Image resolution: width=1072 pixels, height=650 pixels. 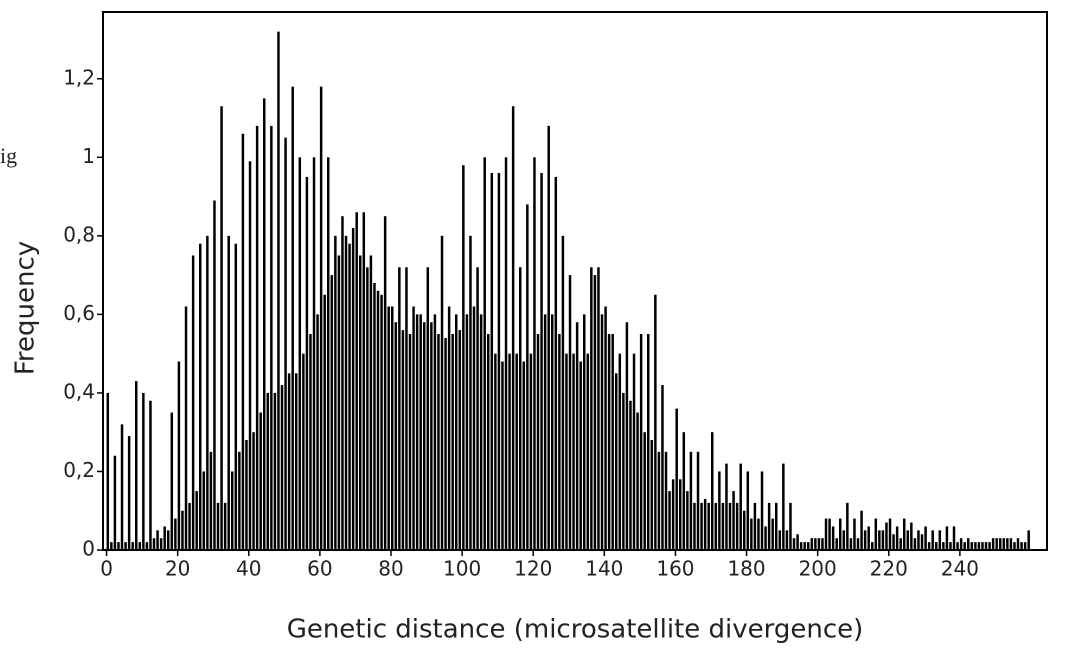 I want to click on y-tick-label: 1, so click(x=88, y=156).